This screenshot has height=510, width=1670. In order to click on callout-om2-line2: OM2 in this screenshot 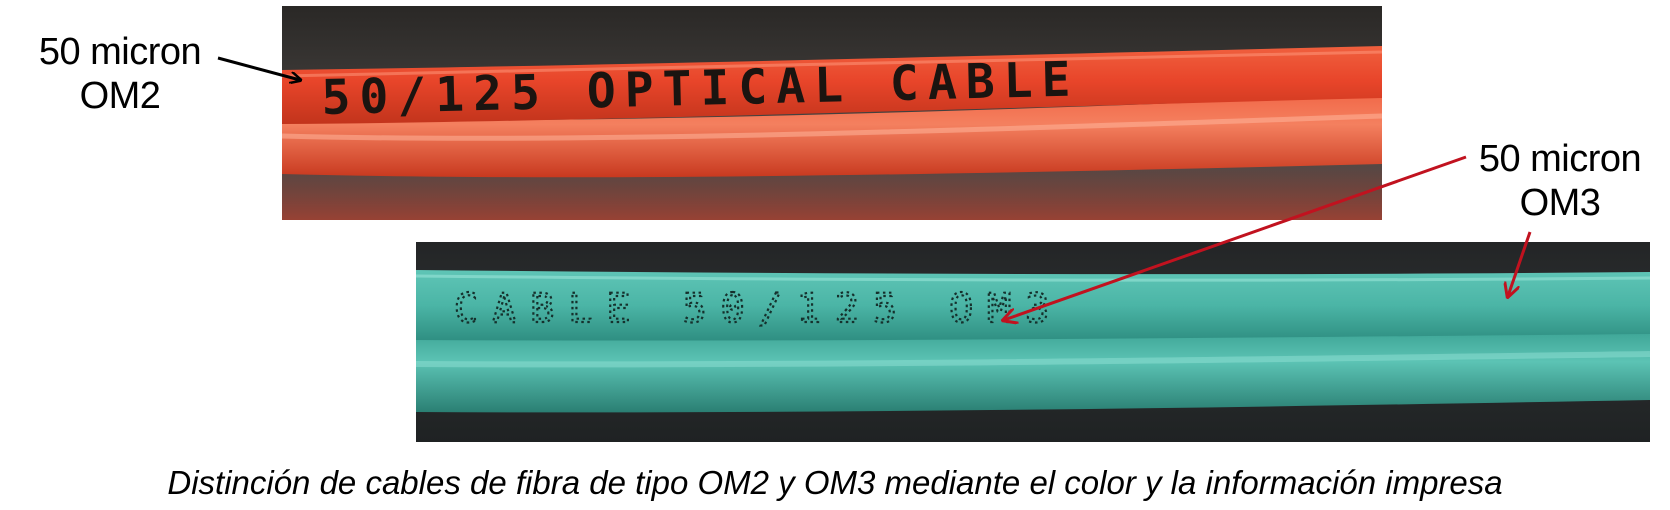, I will do `click(120, 96)`.